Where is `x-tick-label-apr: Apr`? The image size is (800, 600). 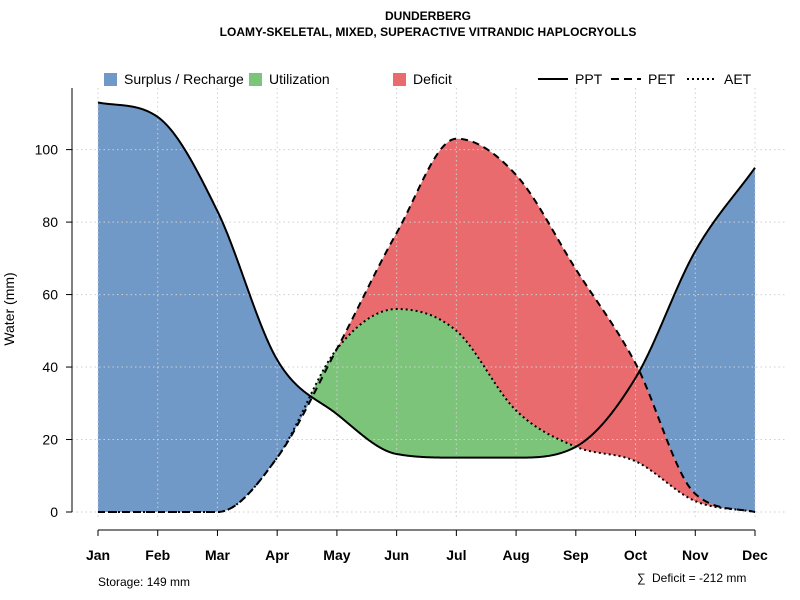 x-tick-label-apr: Apr is located at coordinates (277, 555).